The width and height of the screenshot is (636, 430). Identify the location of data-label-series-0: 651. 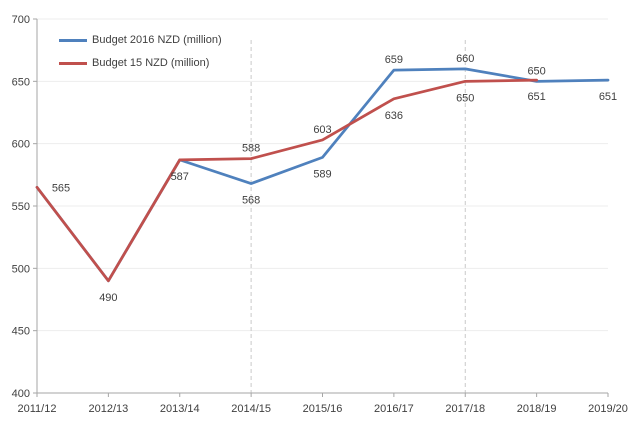
(608, 97).